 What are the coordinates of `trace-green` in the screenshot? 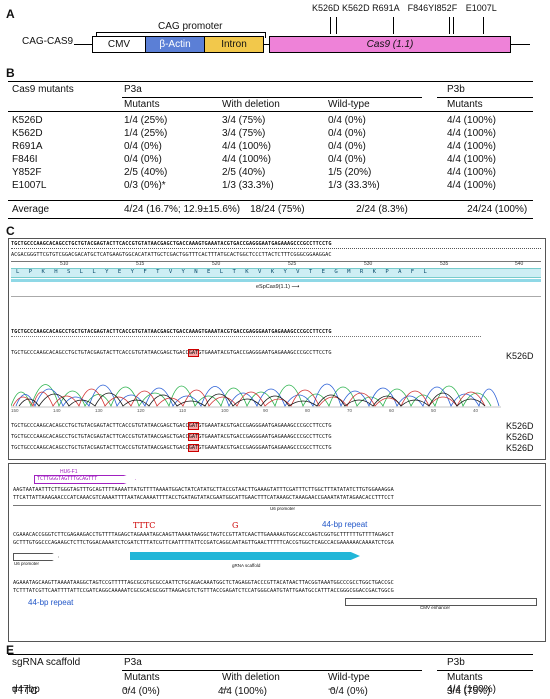 It's located at (251, 396).